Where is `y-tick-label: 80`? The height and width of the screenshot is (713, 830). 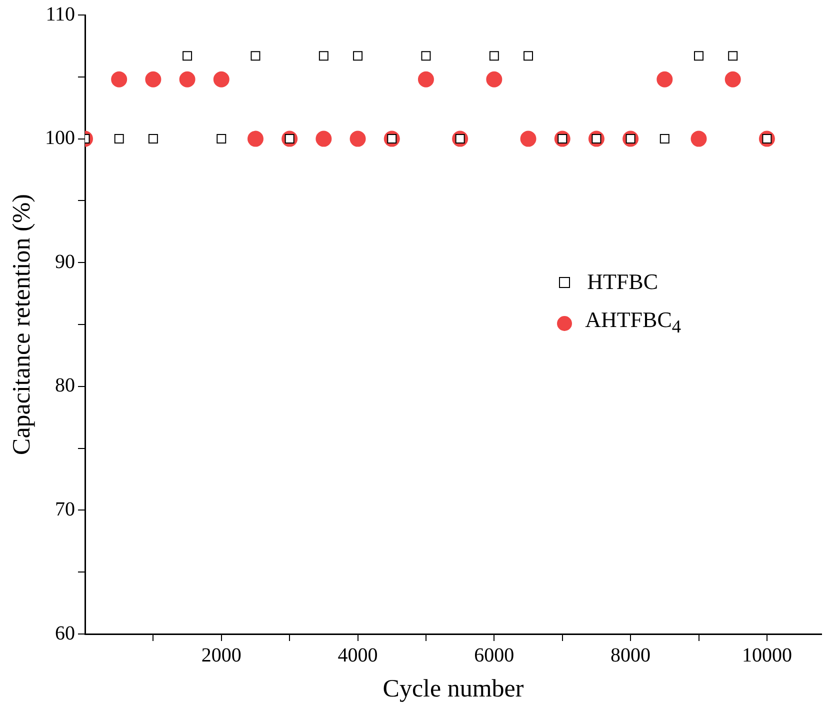 y-tick-label: 80 is located at coordinates (65, 385).